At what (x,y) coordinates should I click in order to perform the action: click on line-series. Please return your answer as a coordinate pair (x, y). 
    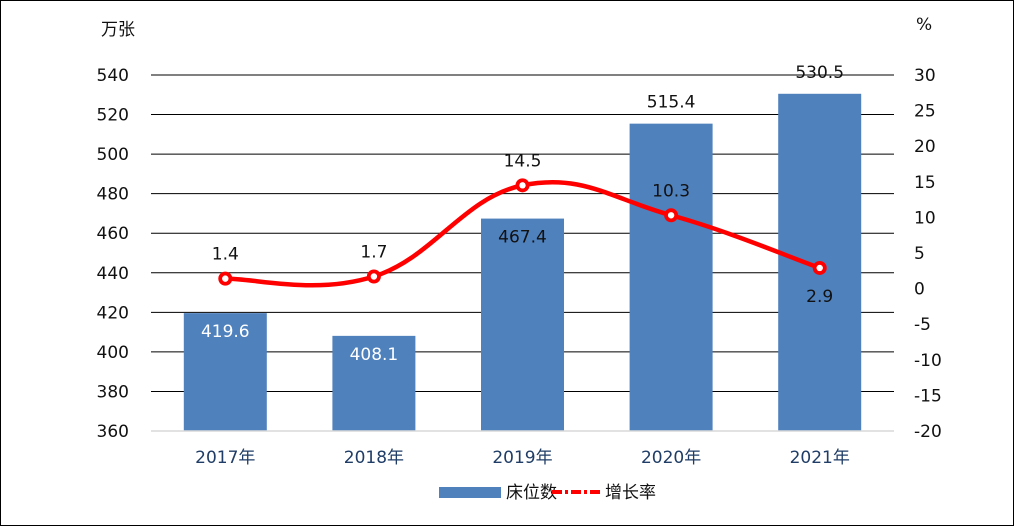
    Looking at the image, I should click on (522, 233).